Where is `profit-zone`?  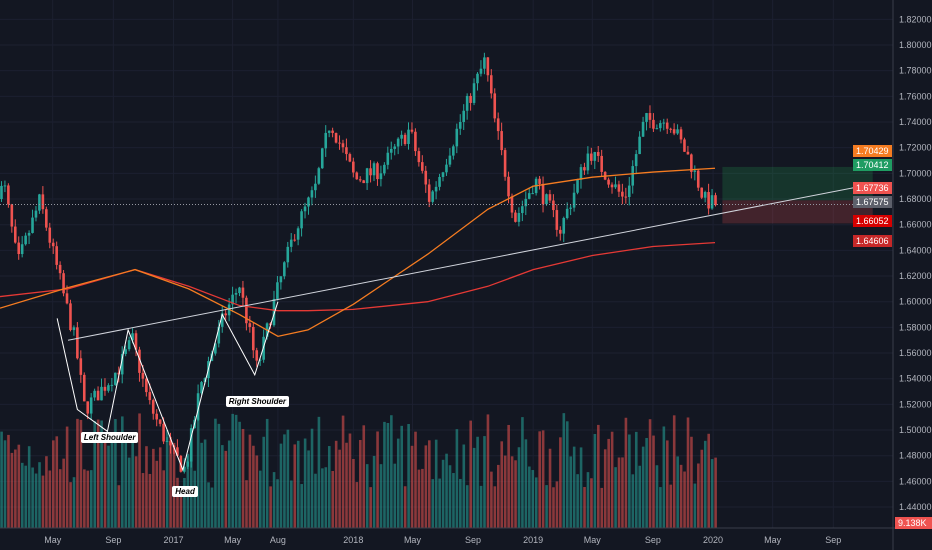
profit-zone is located at coordinates (797, 183).